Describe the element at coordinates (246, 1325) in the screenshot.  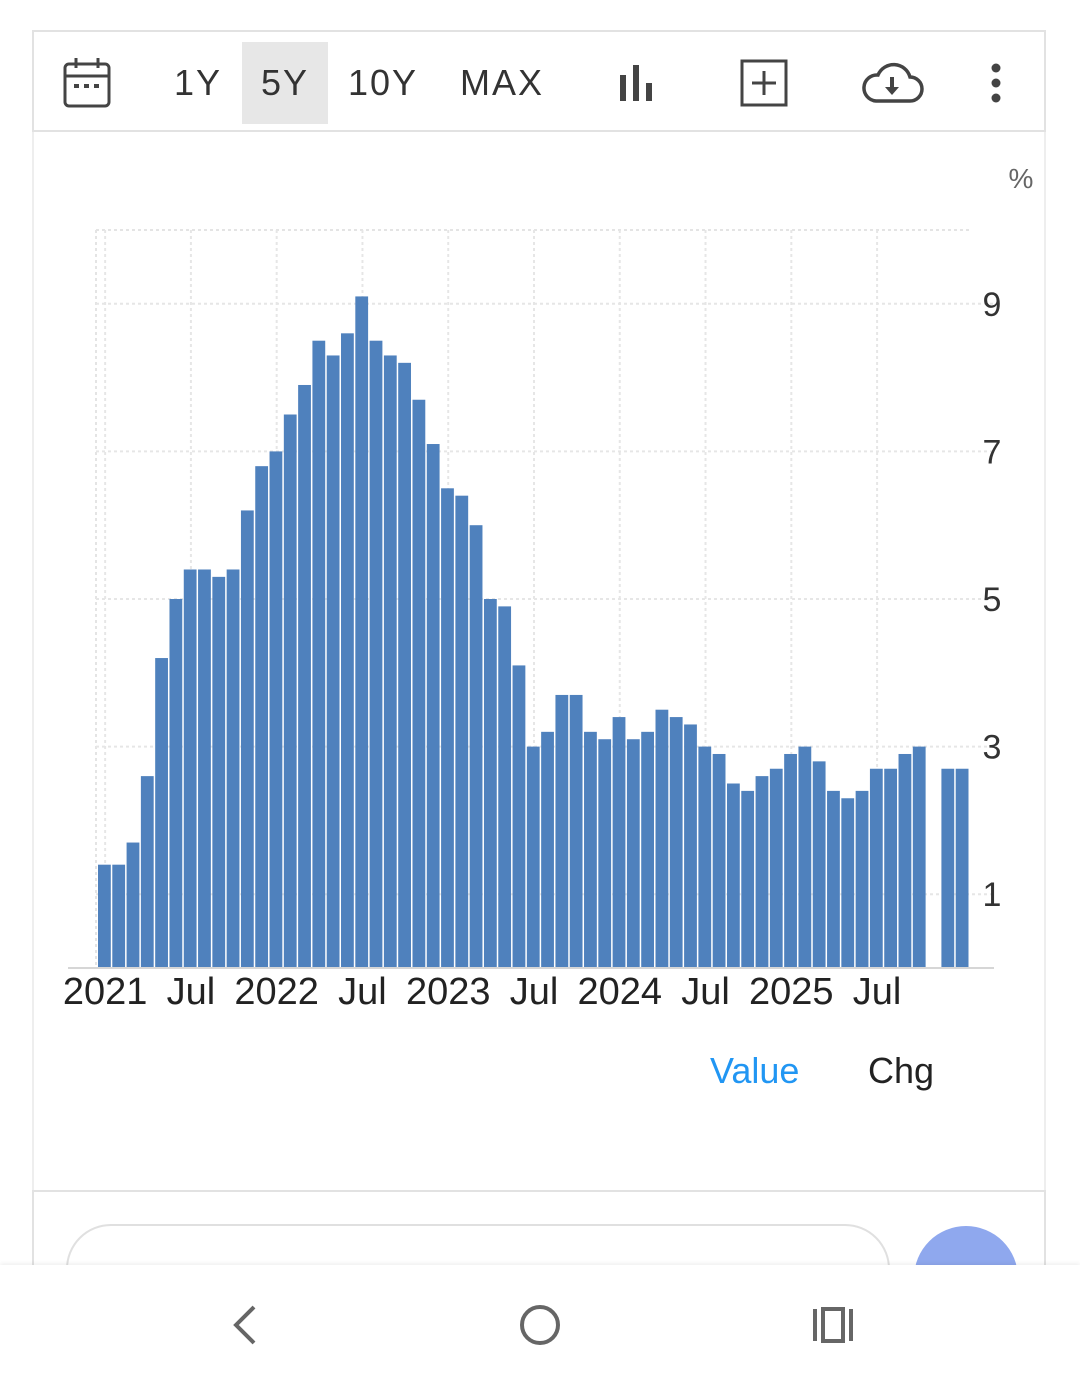
I see `back-icon` at that location.